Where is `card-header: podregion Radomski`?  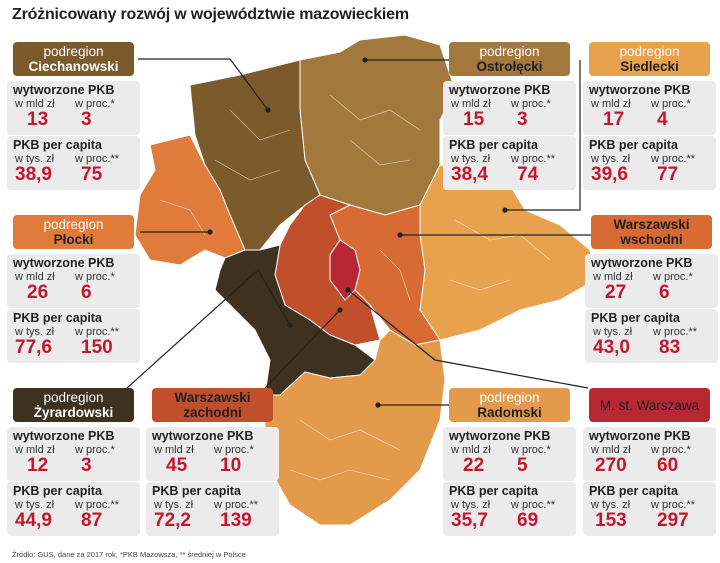 card-header: podregion Radomski is located at coordinates (509, 405).